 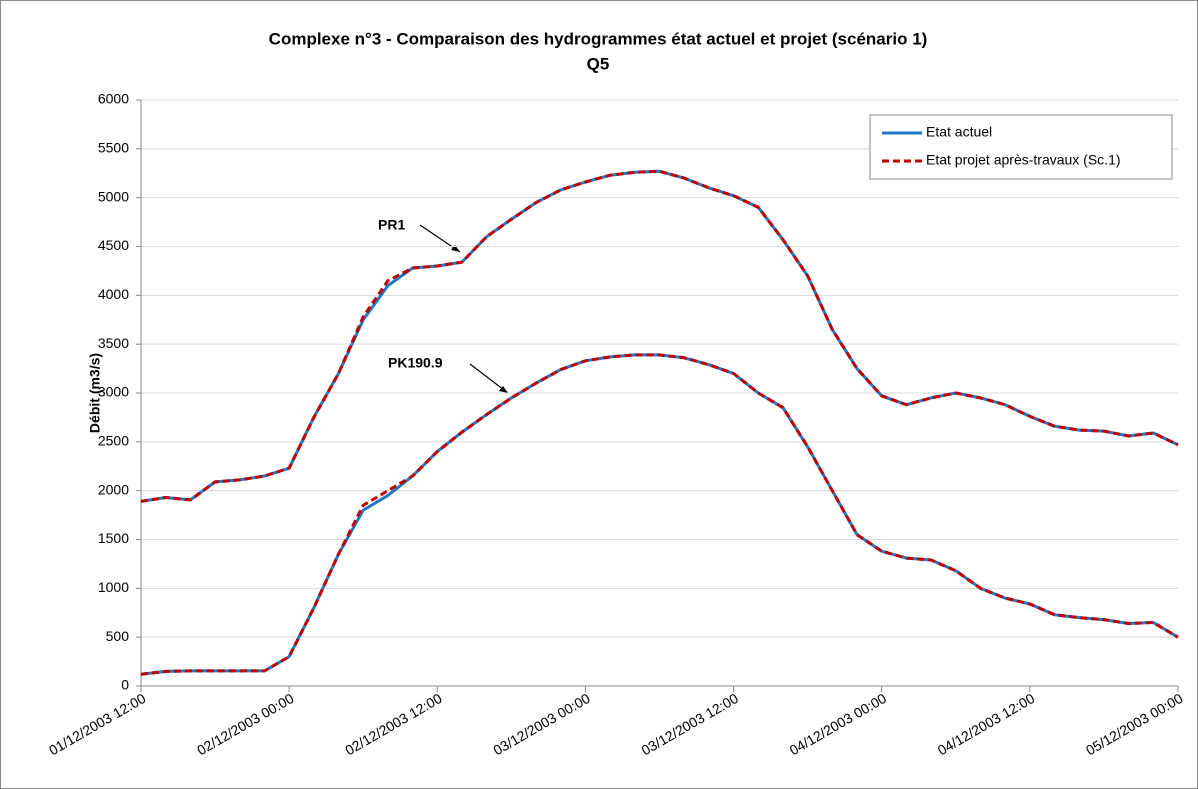 What do you see at coordinates (113, 441) in the screenshot?
I see `y-tick-label: 2500` at bounding box center [113, 441].